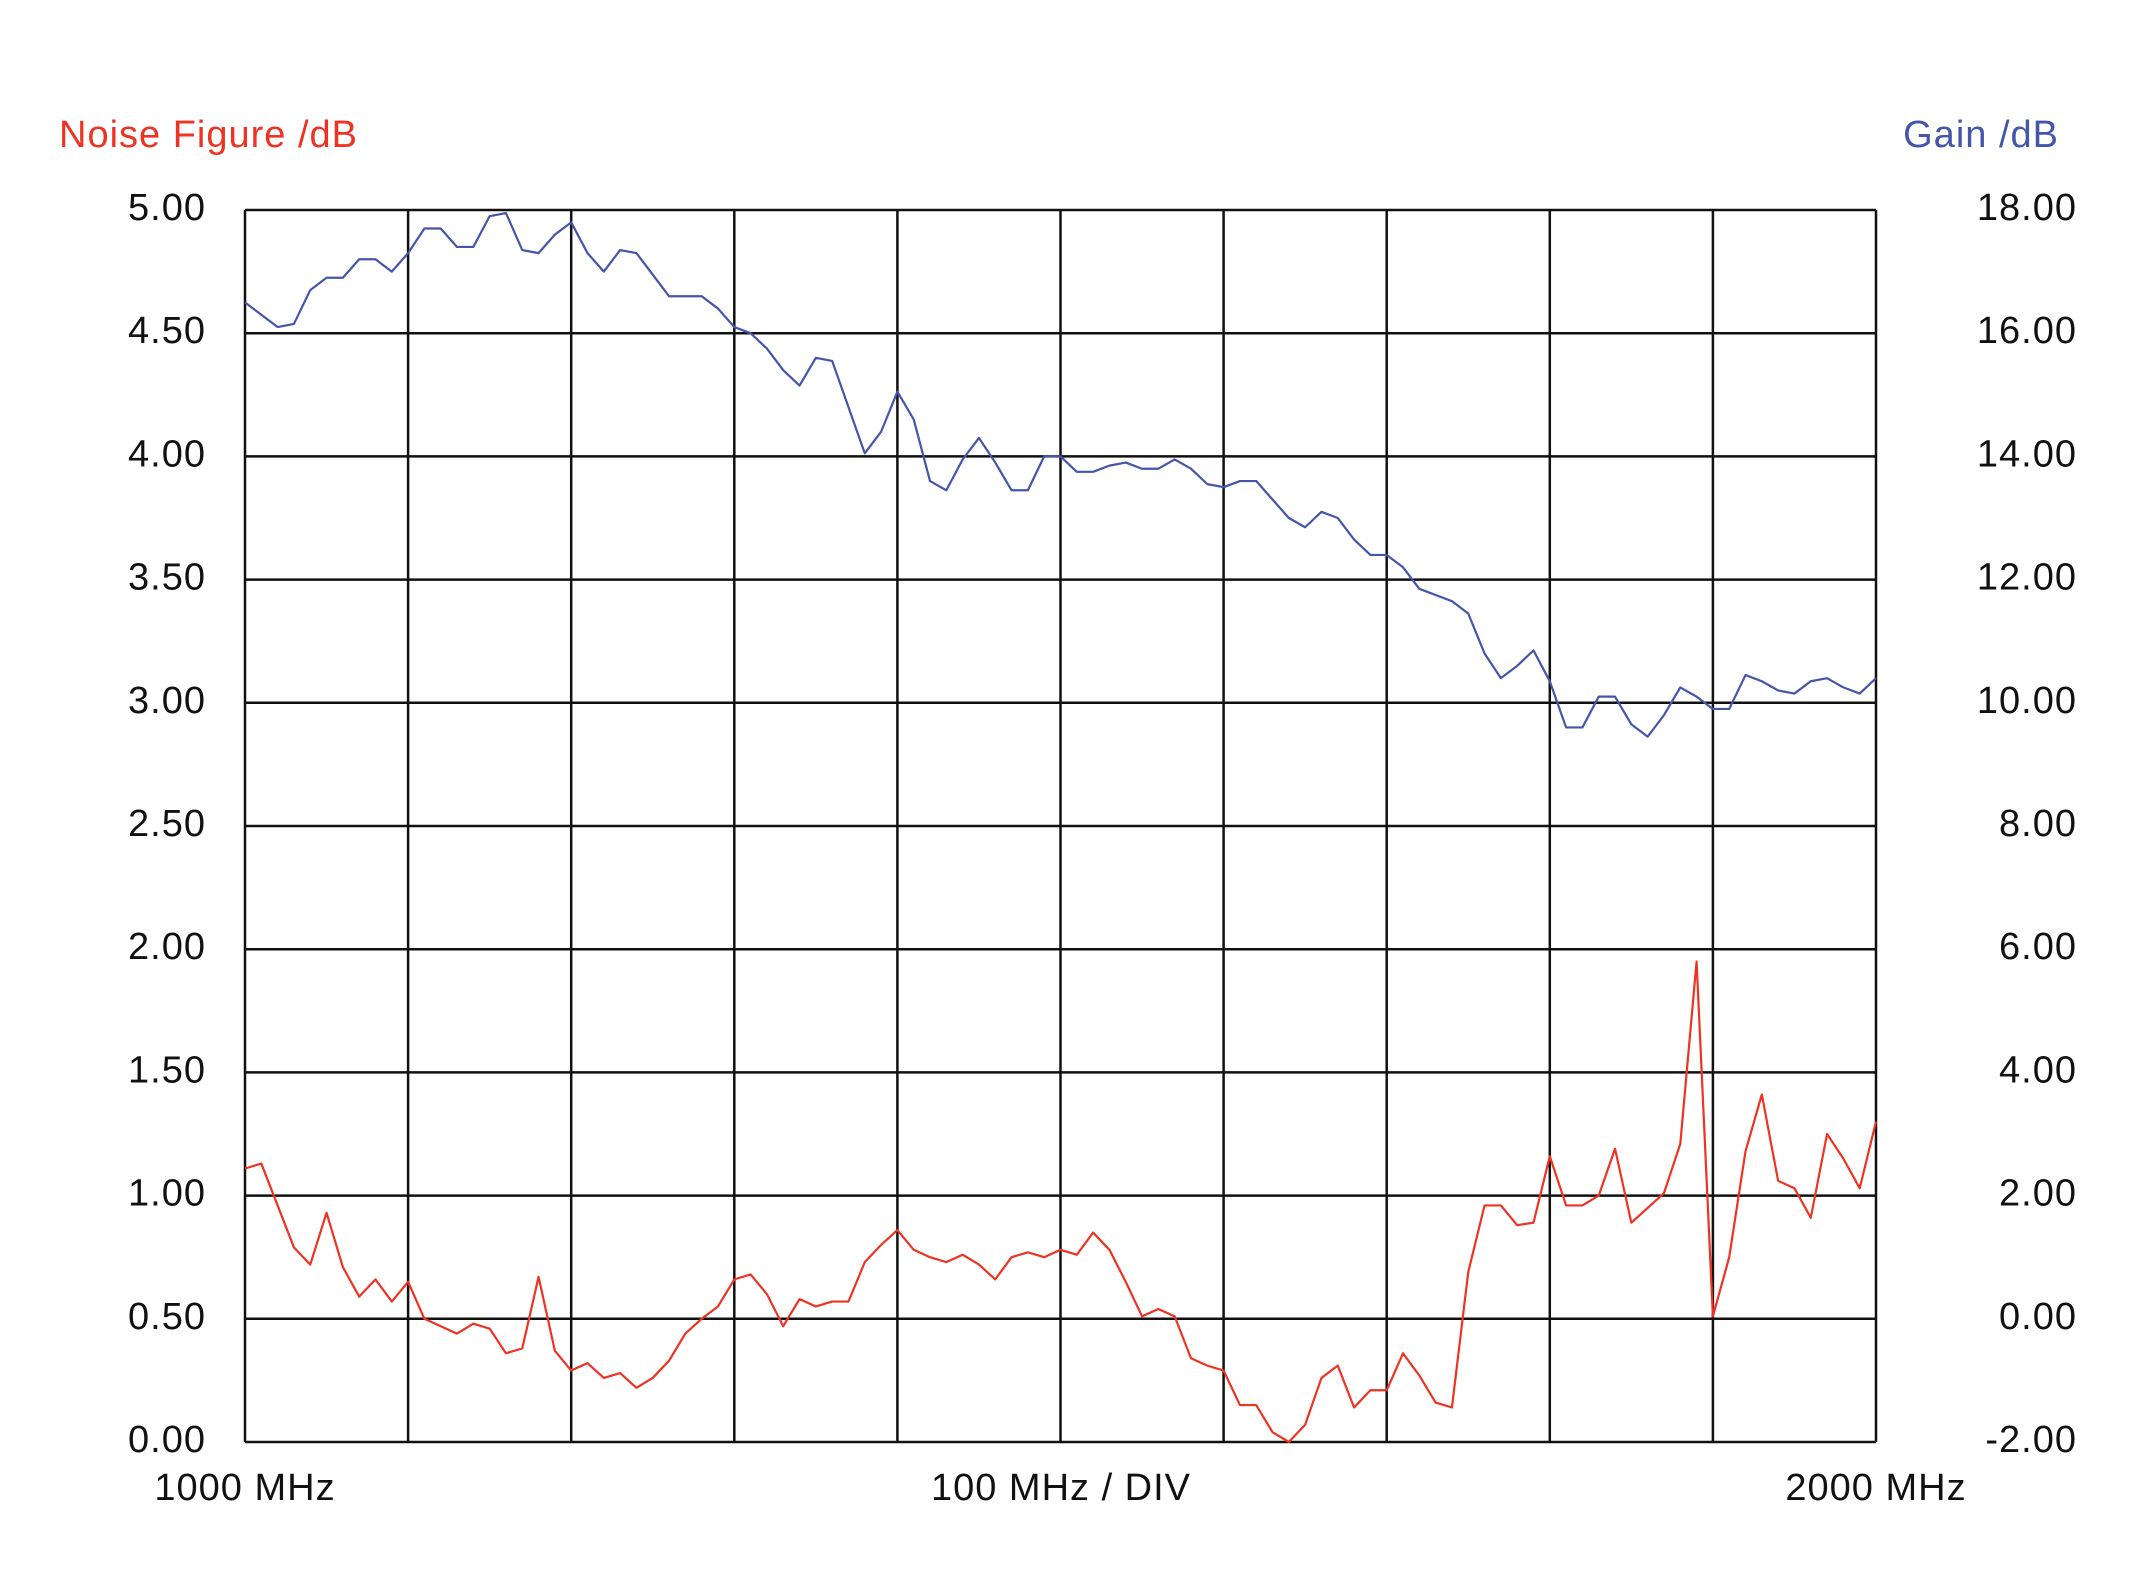 The width and height of the screenshot is (2139, 1575). Describe the element at coordinates (2038, 1070) in the screenshot. I see `y2-tick-label: 4.00` at that location.